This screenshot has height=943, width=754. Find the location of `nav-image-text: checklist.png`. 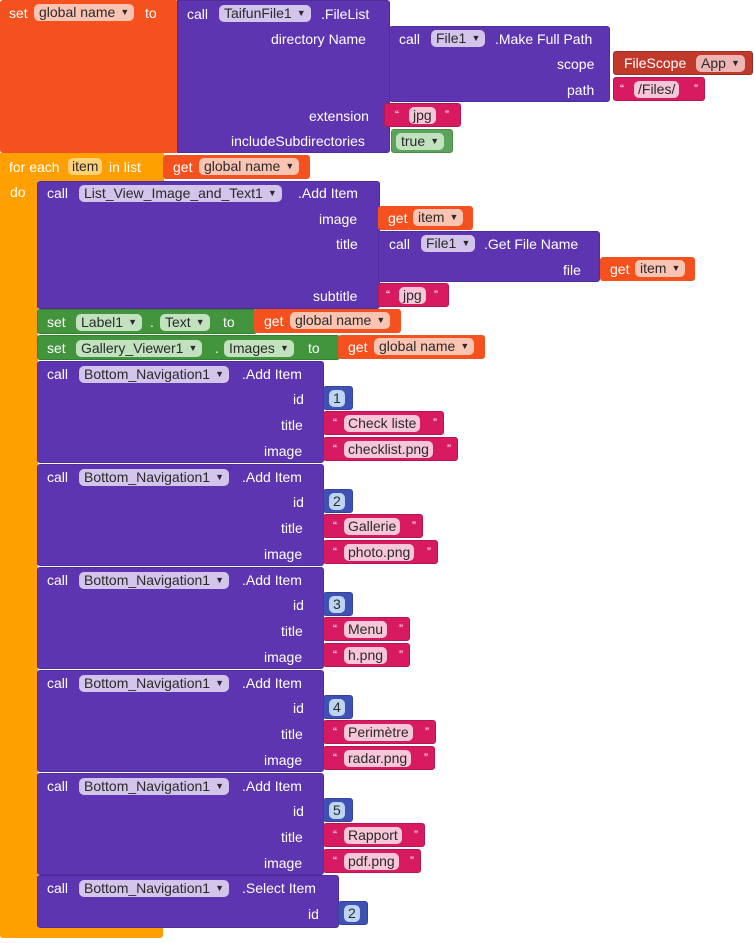

nav-image-text: checklist.png is located at coordinates (388, 449).